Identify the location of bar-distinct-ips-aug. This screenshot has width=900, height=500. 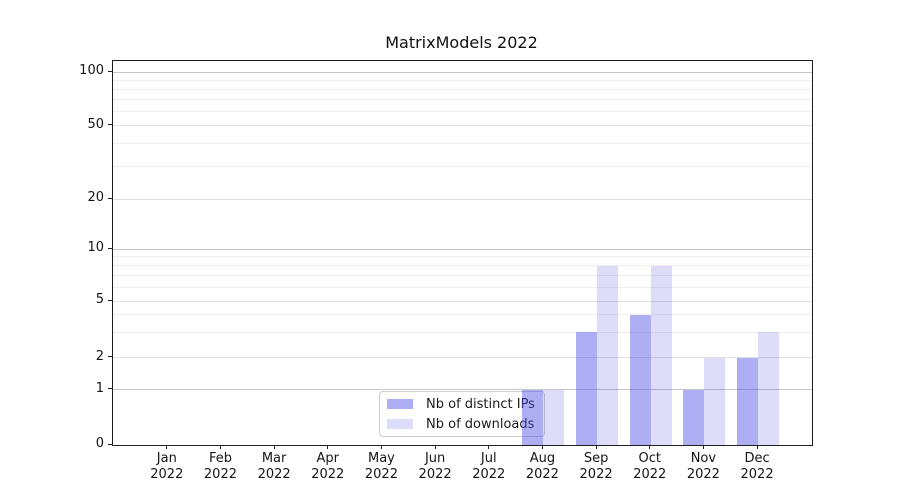
(533, 417).